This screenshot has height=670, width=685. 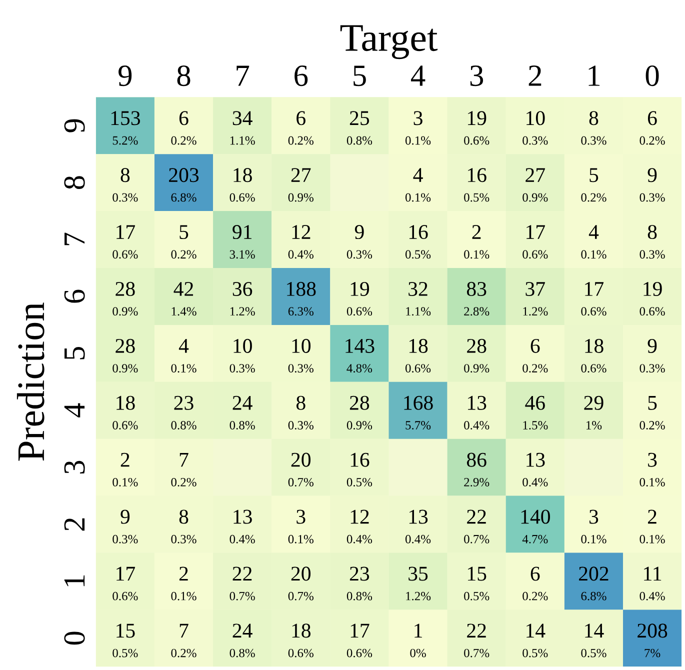 What do you see at coordinates (594, 403) in the screenshot?
I see `data-label: 29` at bounding box center [594, 403].